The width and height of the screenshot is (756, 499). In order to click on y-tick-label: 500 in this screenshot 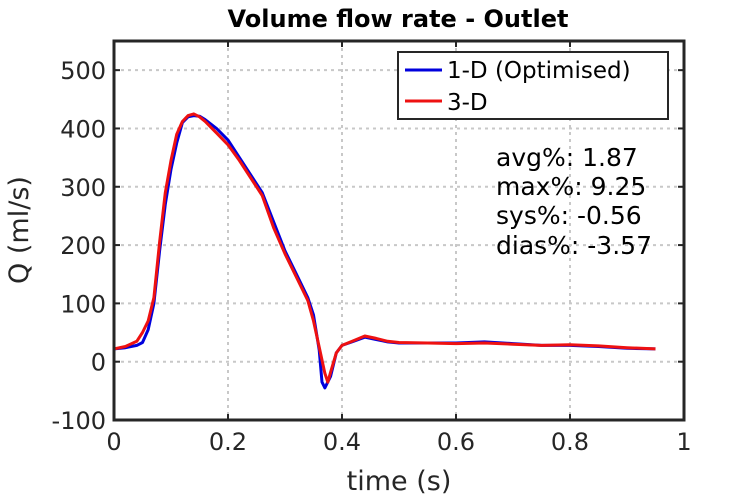, I will do `click(83, 71)`.